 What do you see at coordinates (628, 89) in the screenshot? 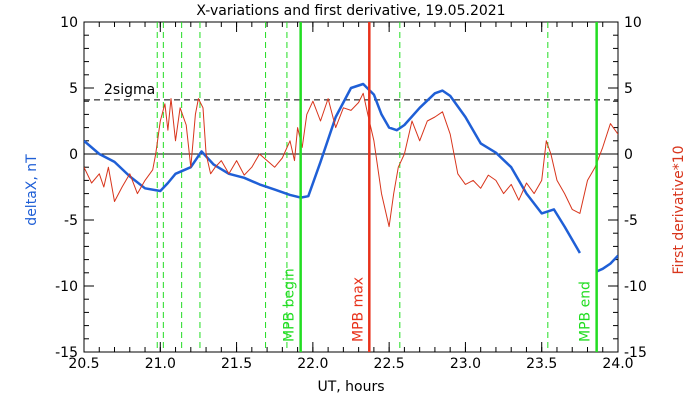
I see `y-tick-label-right: 5` at bounding box center [628, 89].